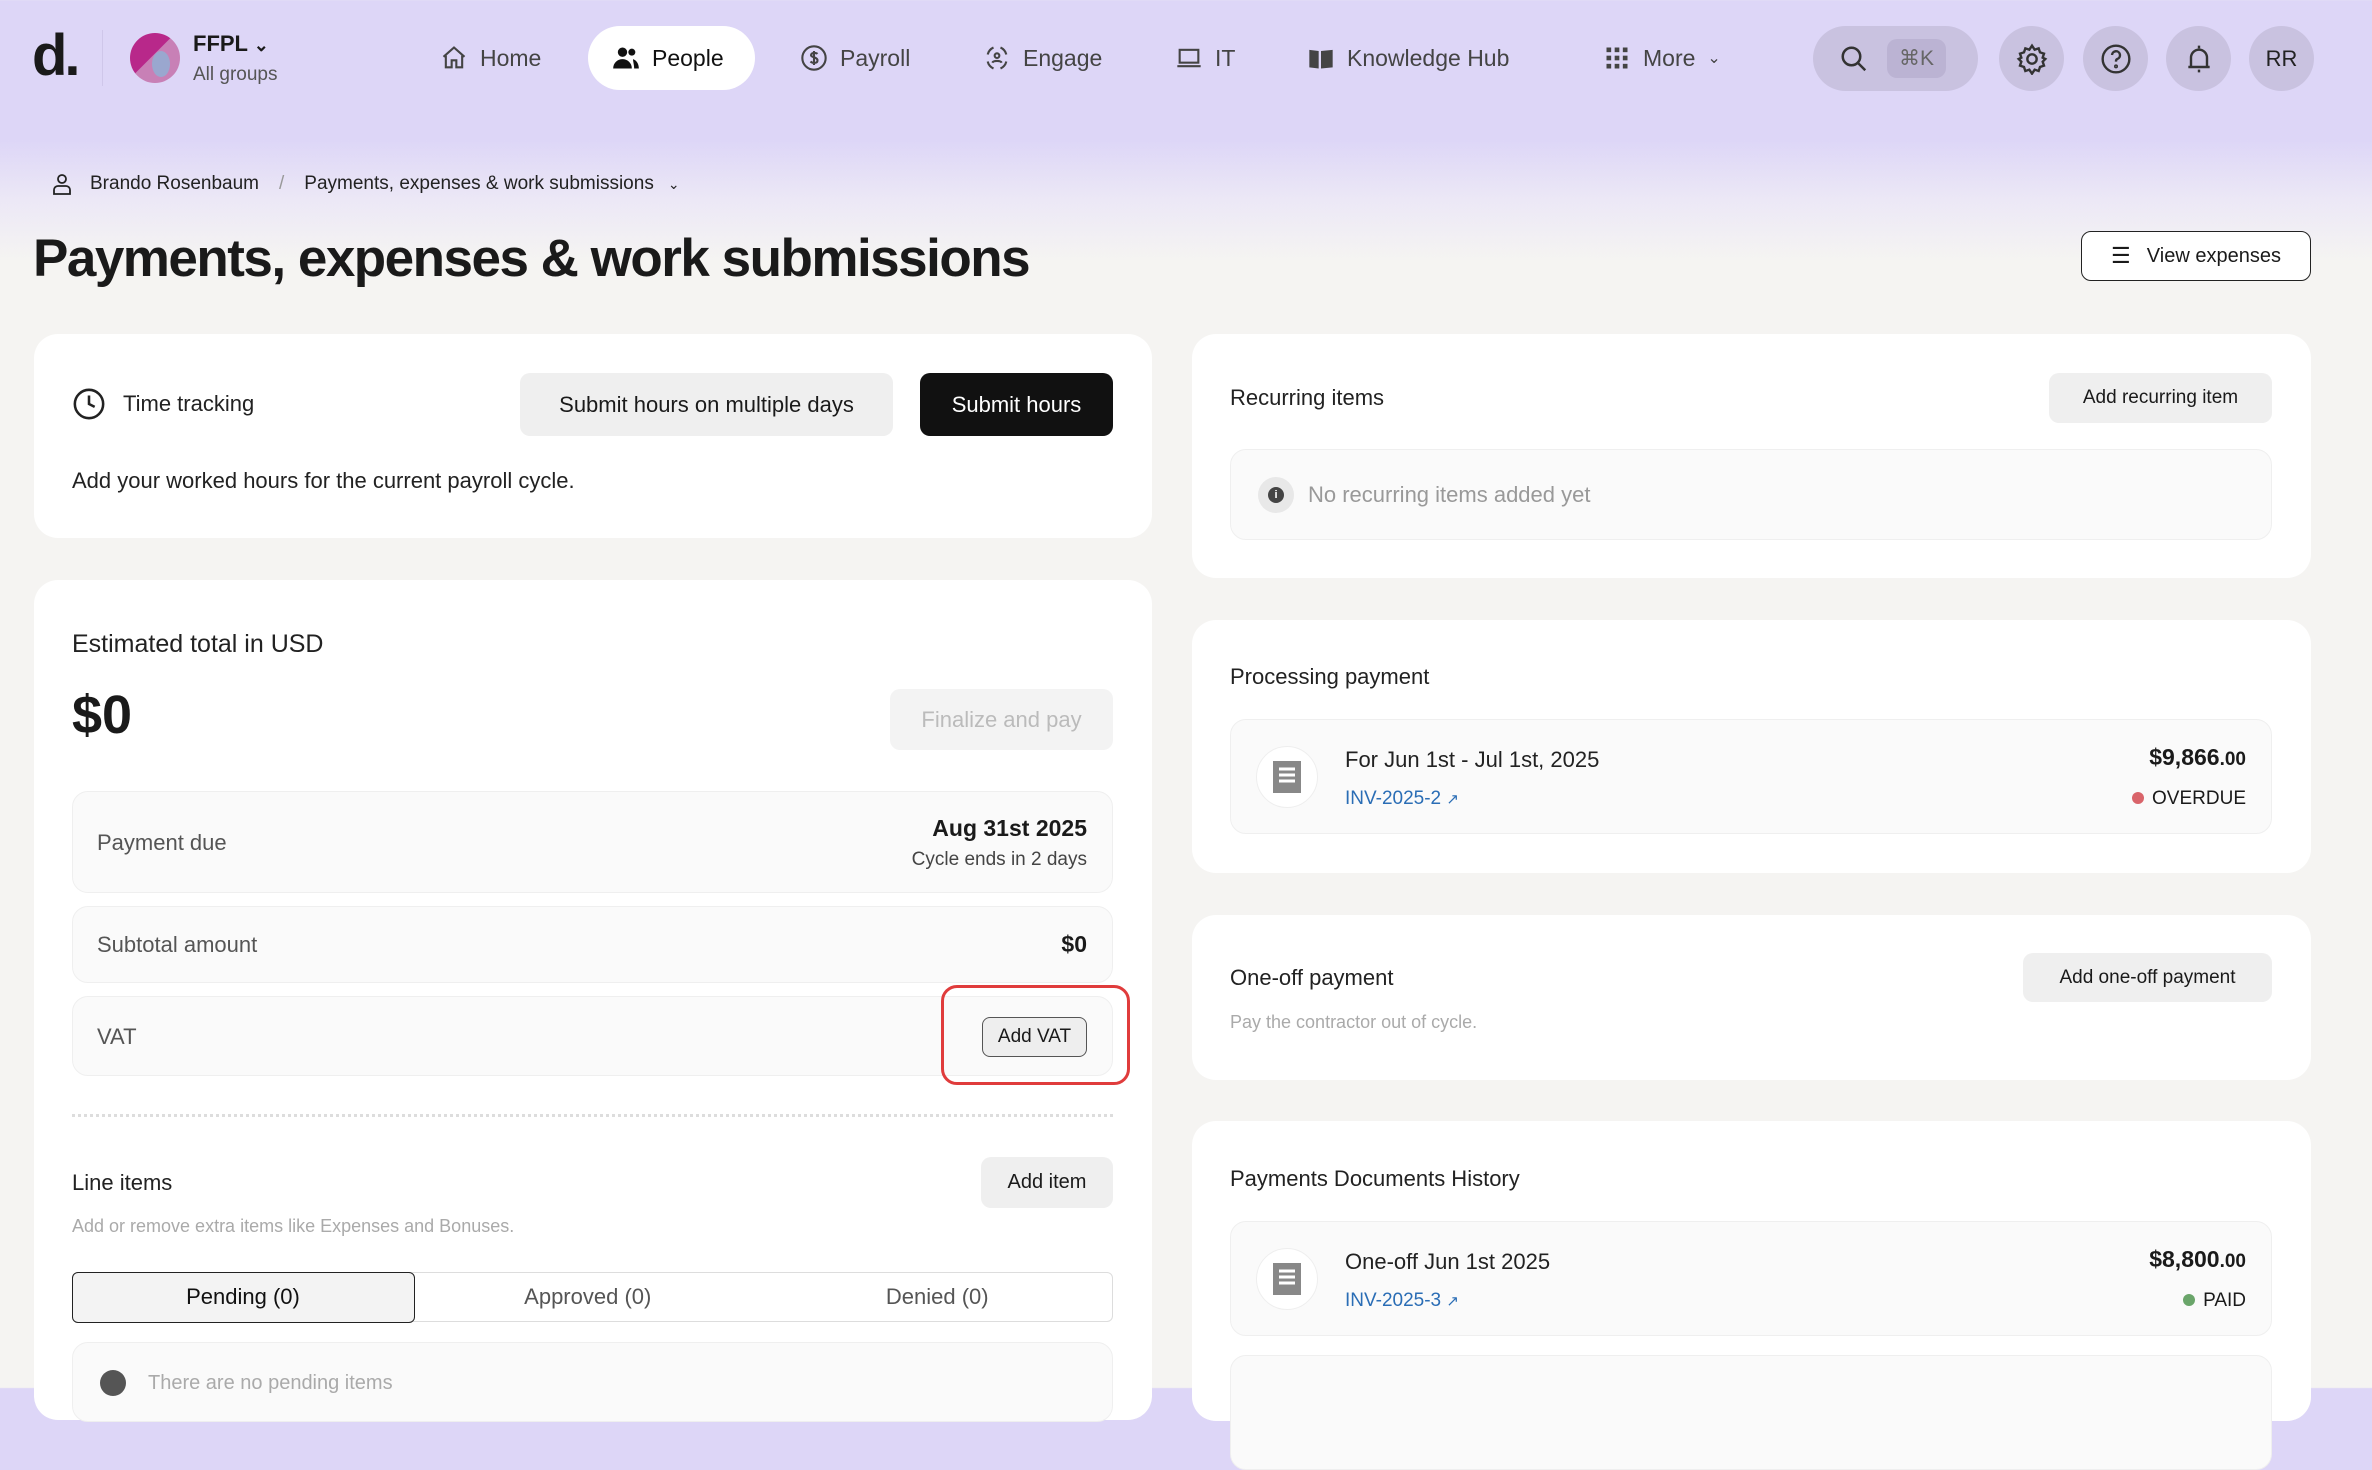 This screenshot has height=1470, width=2372. I want to click on book-icon, so click(1321, 59).